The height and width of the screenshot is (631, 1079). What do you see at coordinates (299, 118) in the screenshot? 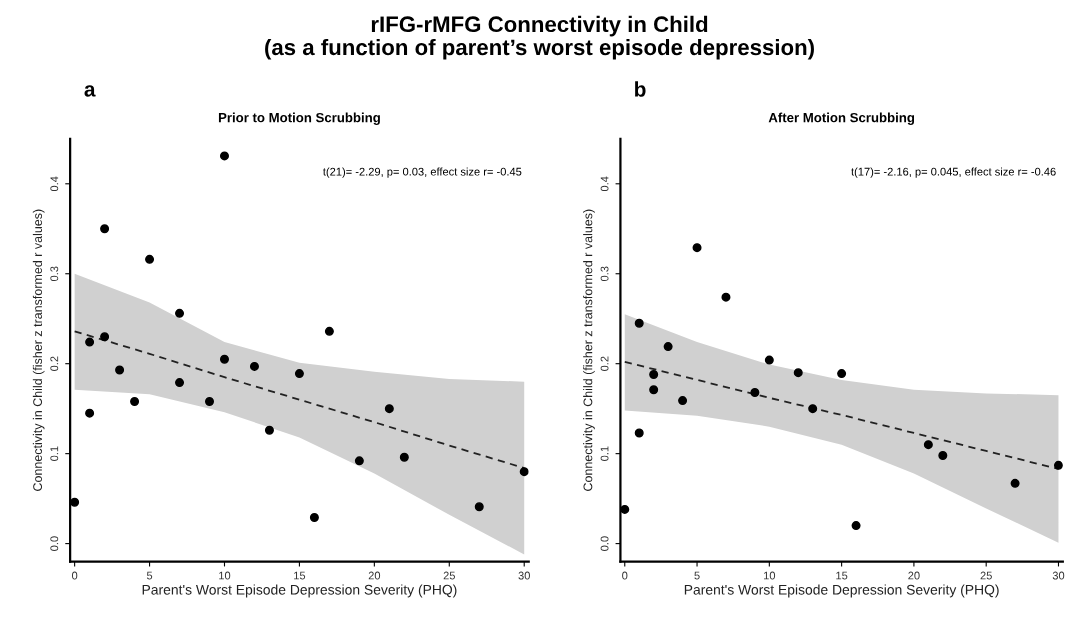
I see `chart-subtitle: Prior to Motion Scrubbing` at bounding box center [299, 118].